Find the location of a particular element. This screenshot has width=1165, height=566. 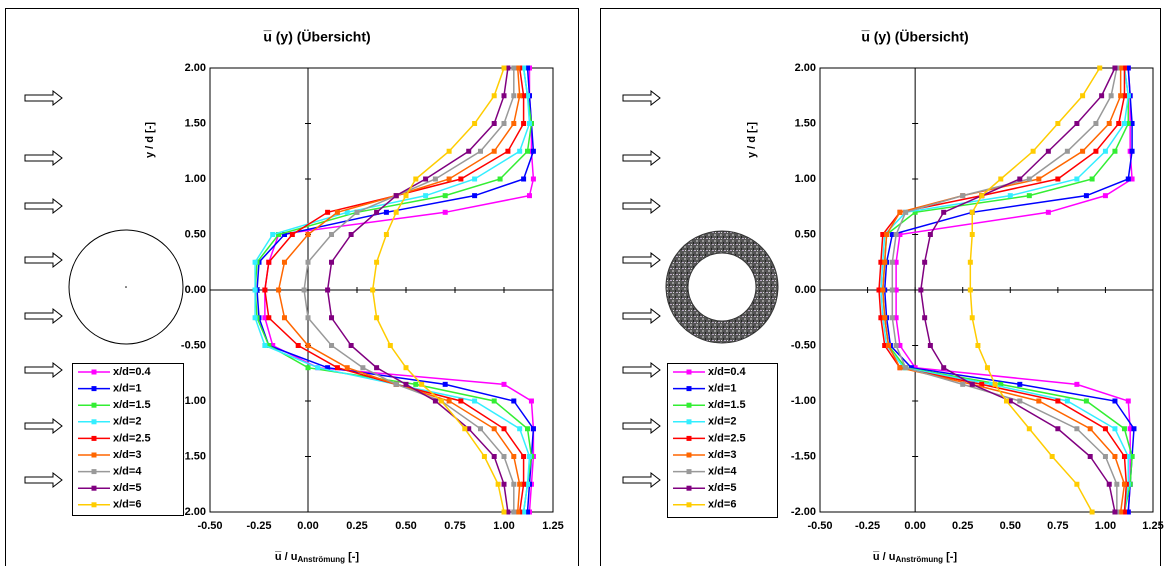

y-tick-label: 0.00 is located at coordinates (195, 290).